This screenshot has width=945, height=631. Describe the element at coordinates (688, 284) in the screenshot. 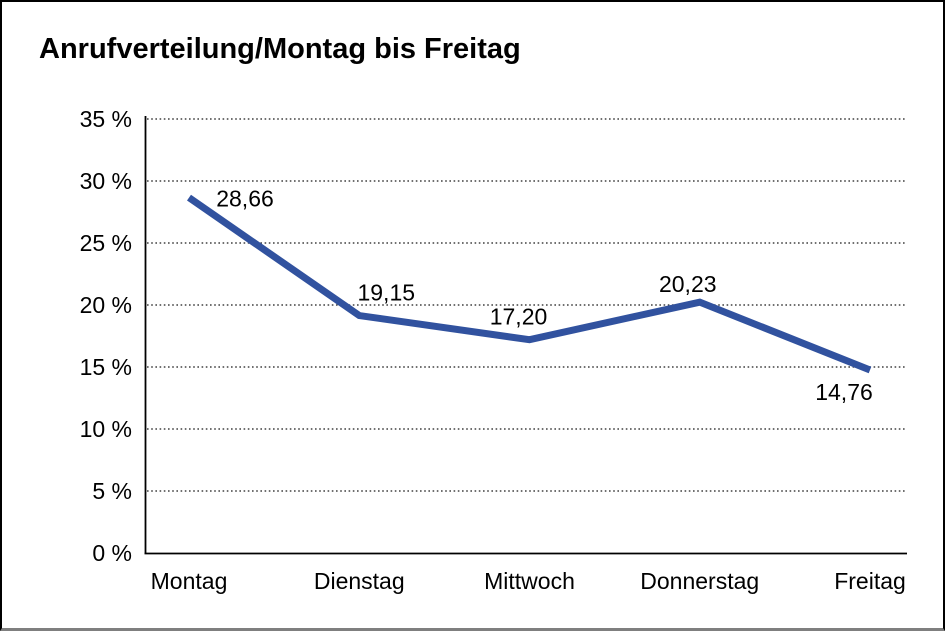

I see `data-point-label: 20,23` at that location.